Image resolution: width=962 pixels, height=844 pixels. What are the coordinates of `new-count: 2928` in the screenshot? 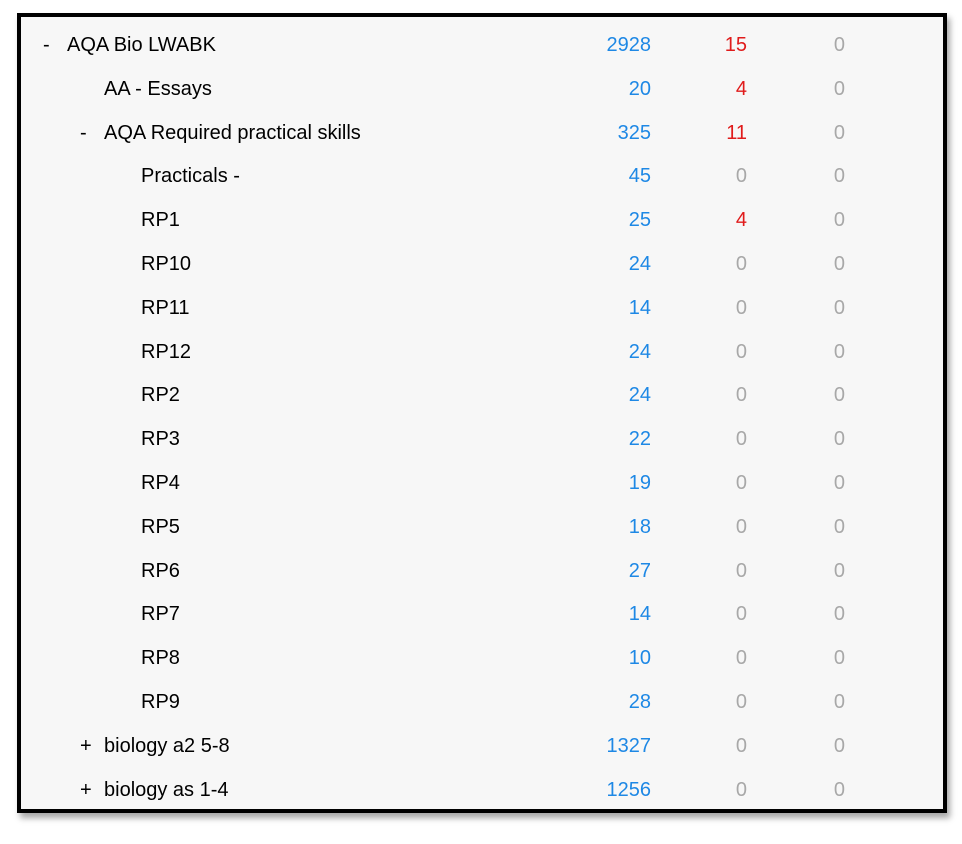 It's located at (629, 45).